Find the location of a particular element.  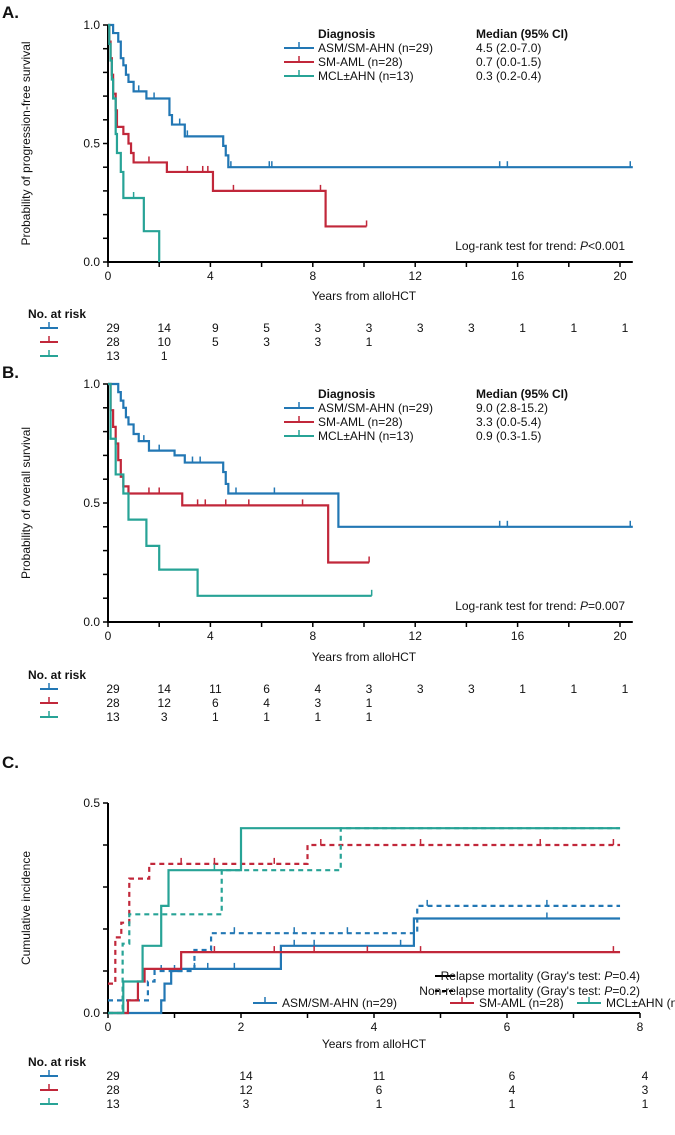

legend-median: 9.0 (2.8-15.2) is located at coordinates (512, 408).